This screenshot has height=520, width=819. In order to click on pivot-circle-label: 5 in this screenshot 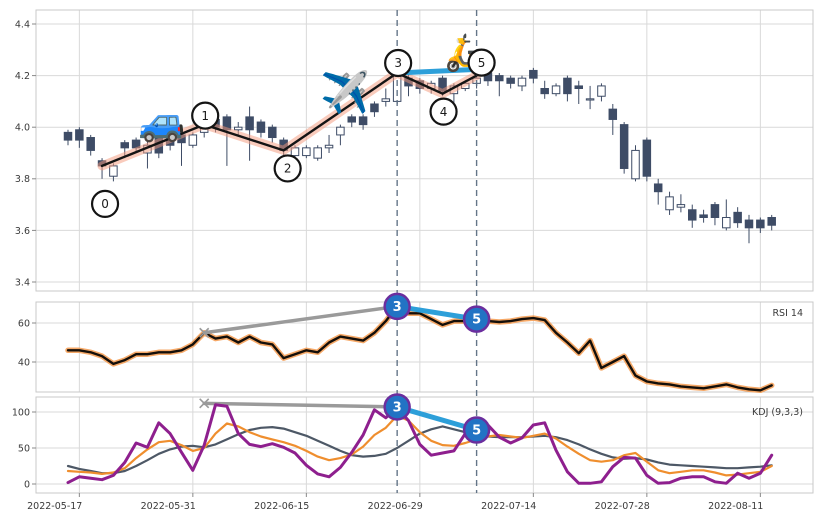, I will do `click(482, 63)`.